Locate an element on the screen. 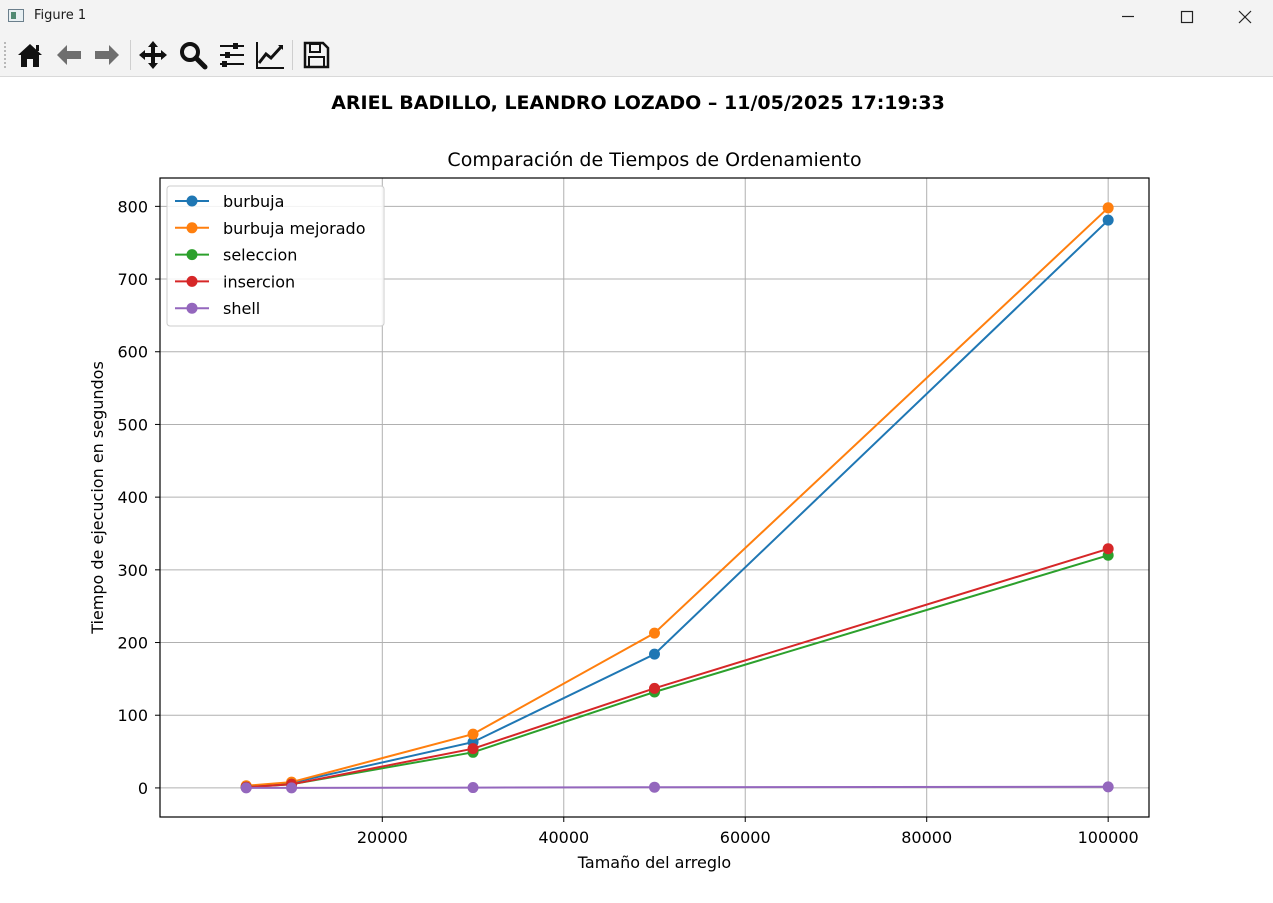 Image resolution: width=1273 pixels, height=903 pixels. save-floppy-icon is located at coordinates (316, 55).